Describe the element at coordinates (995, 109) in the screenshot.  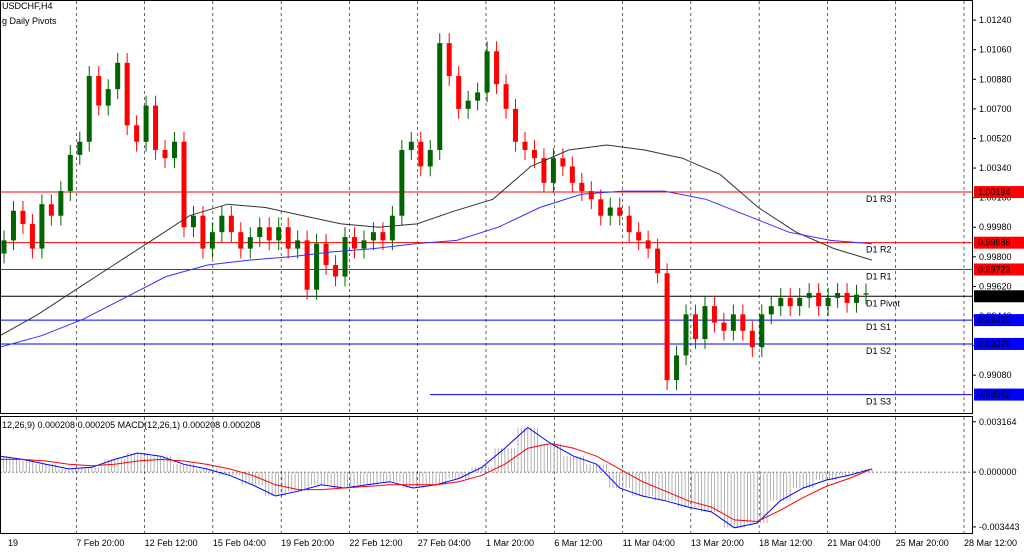
I see `y-tick-label: 1.00700` at that location.